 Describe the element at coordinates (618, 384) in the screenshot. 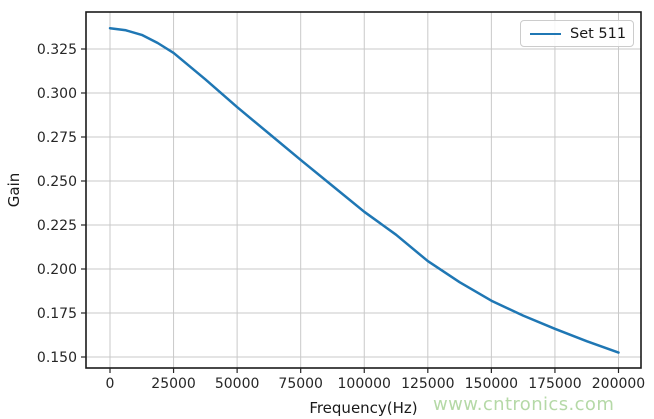

I see `x-tick-label: 200000` at that location.